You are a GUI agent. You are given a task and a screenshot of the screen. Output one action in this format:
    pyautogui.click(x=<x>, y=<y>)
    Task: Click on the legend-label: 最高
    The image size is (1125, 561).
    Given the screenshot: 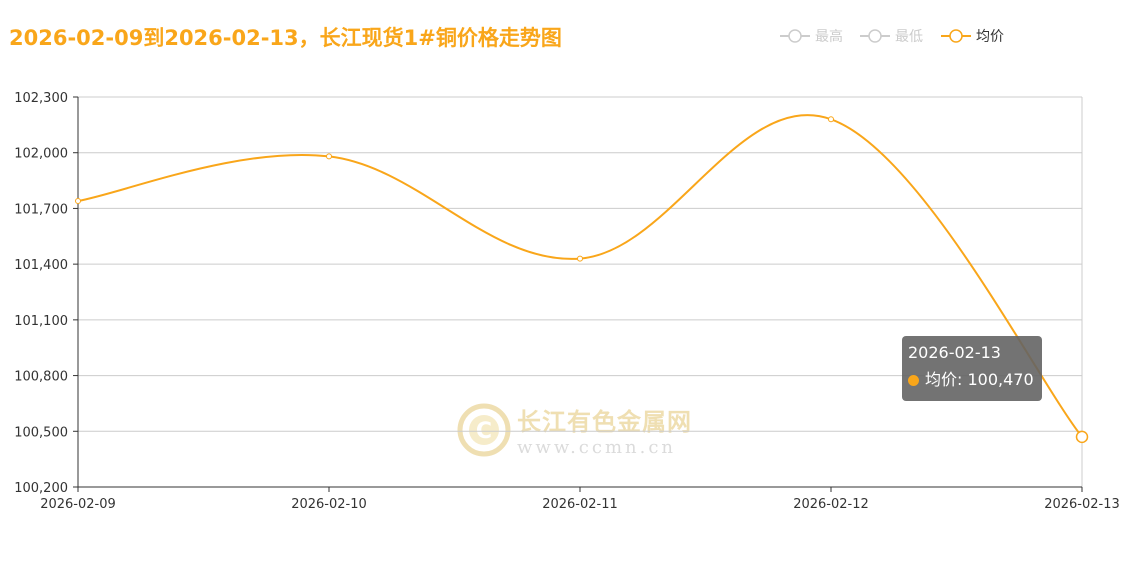 What is the action you would take?
    pyautogui.click(x=829, y=37)
    